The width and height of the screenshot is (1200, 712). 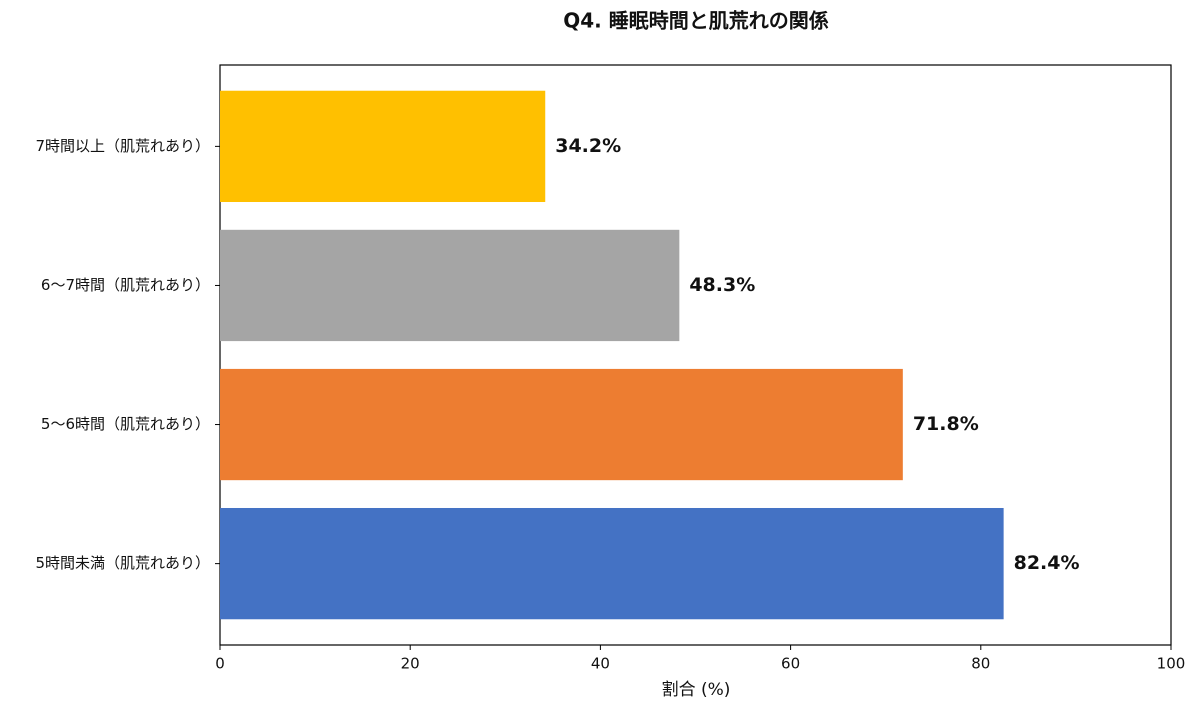 I want to click on value-label: 82.4%, so click(x=1047, y=563).